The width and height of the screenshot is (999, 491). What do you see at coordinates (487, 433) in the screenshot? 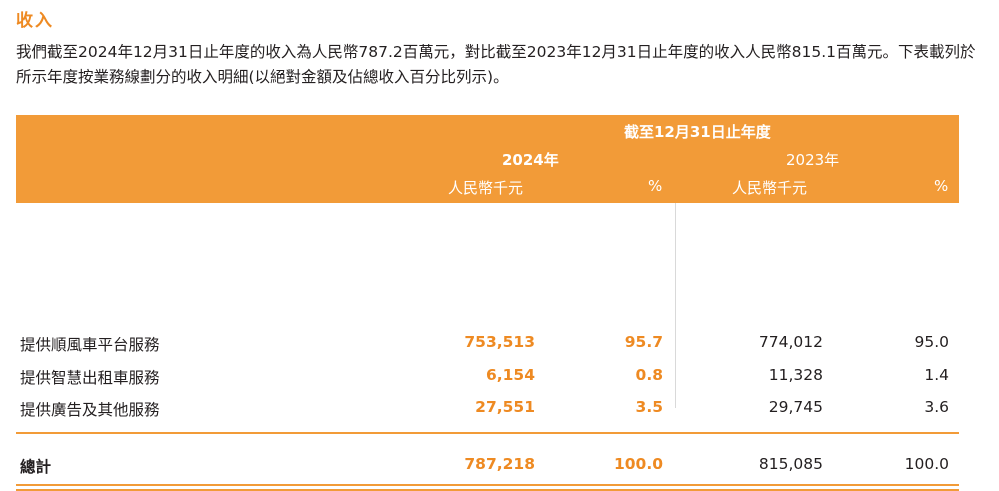
I see `total-rule-top` at bounding box center [487, 433].